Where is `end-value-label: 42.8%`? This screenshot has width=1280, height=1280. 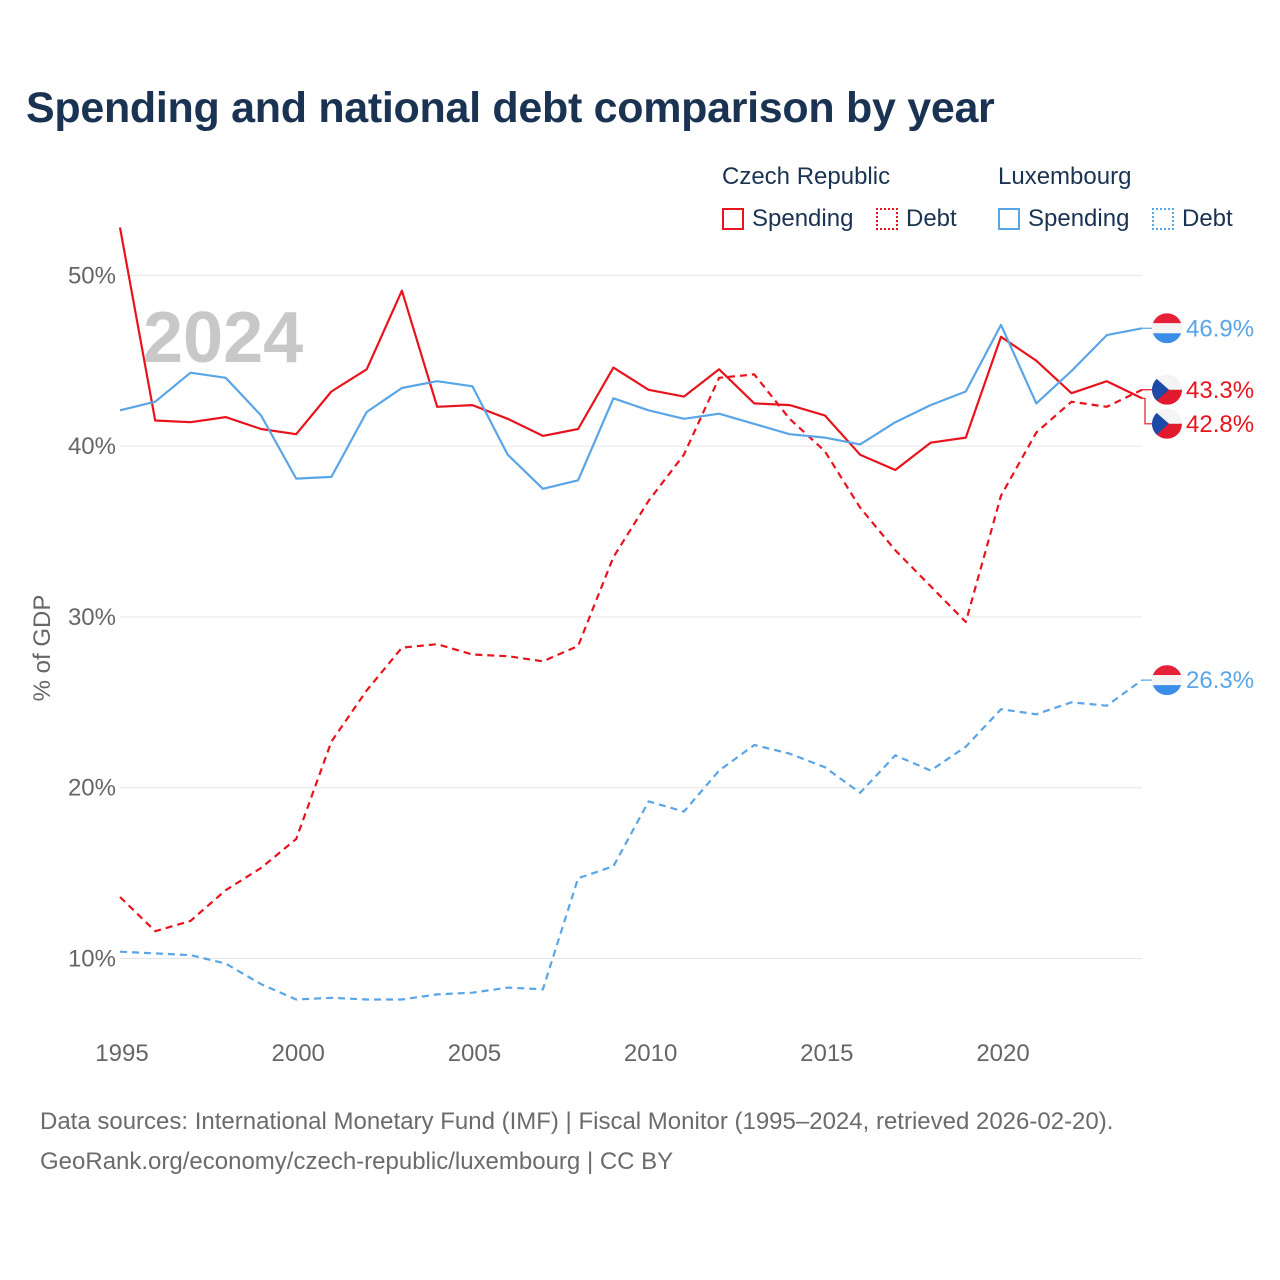
end-value-label: 42.8% is located at coordinates (1220, 424).